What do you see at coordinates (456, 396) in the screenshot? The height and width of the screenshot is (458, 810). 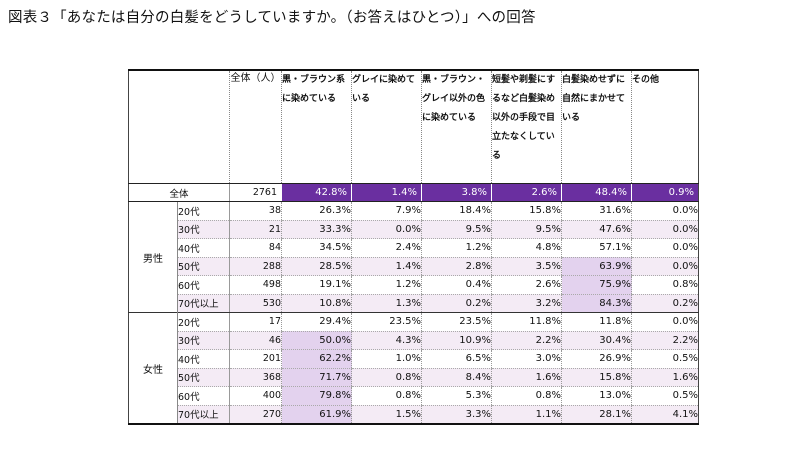 I see `percent-cell: 5.3%` at bounding box center [456, 396].